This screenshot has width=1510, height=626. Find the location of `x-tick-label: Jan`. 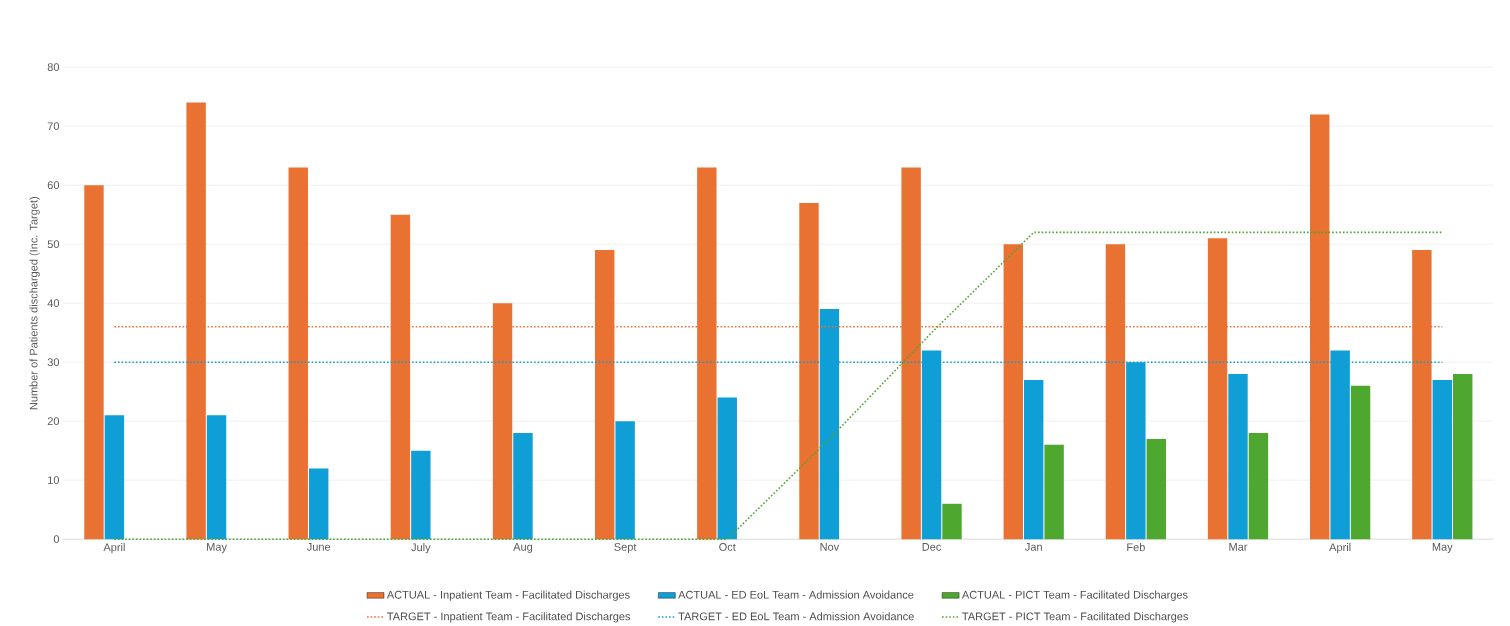

x-tick-label: Jan is located at coordinates (1033, 547).